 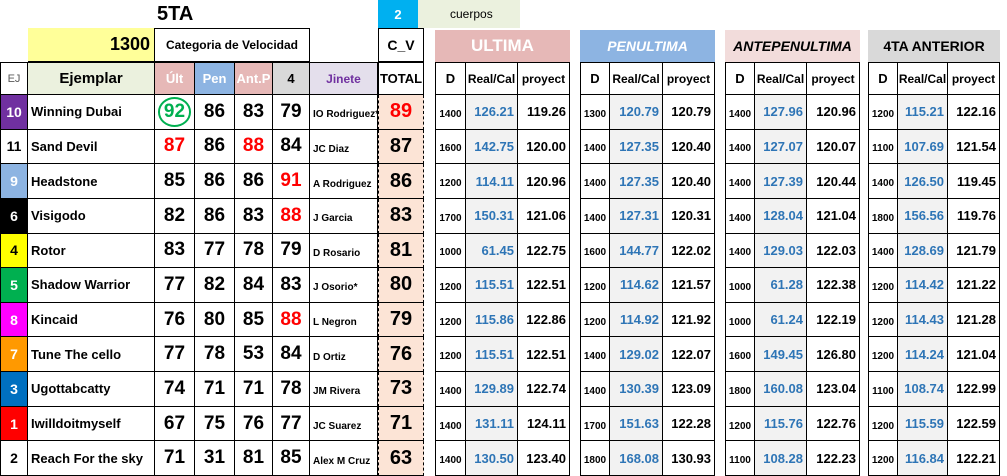 What do you see at coordinates (923, 424) in the screenshot?
I see `real-time: 115.59` at bounding box center [923, 424].